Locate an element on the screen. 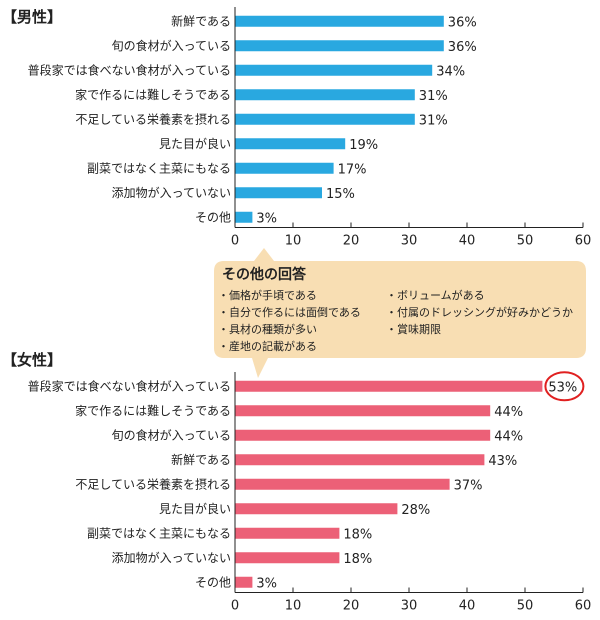 The height and width of the screenshot is (620, 600). value-label: 15% is located at coordinates (340, 194).